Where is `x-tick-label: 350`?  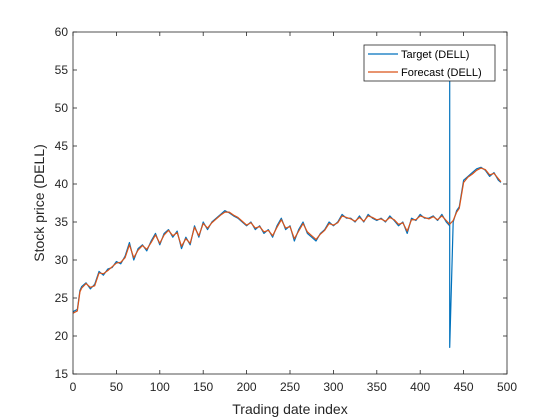 x-tick-label: 350 is located at coordinates (377, 387).